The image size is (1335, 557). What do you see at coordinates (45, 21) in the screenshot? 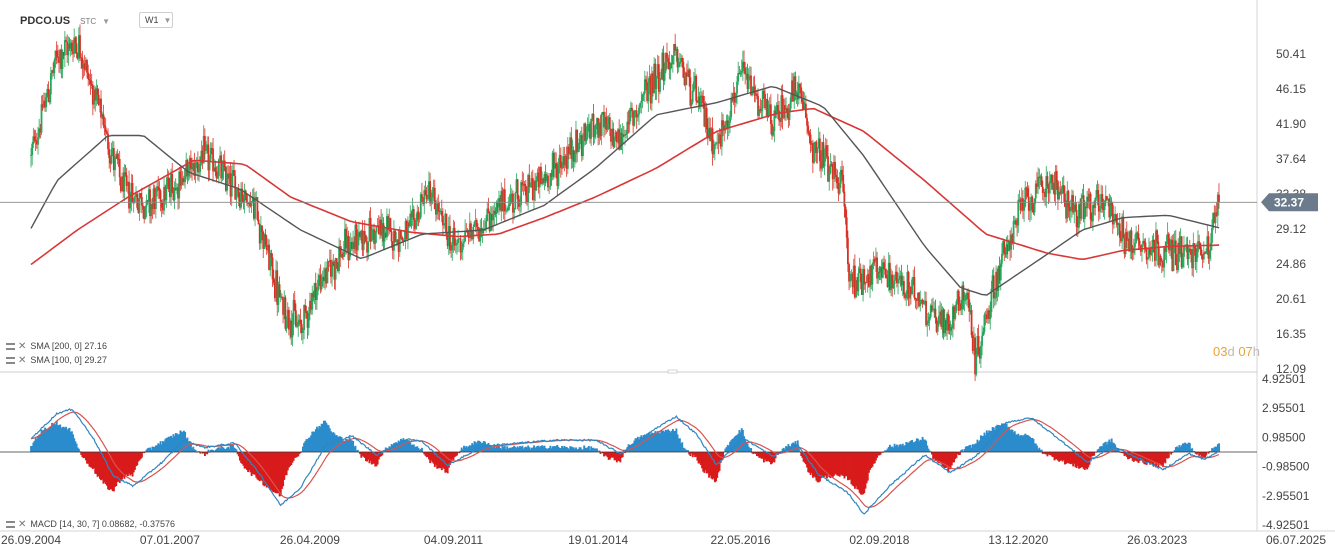
I see `symbol-label: PDCO.US` at bounding box center [45, 21].